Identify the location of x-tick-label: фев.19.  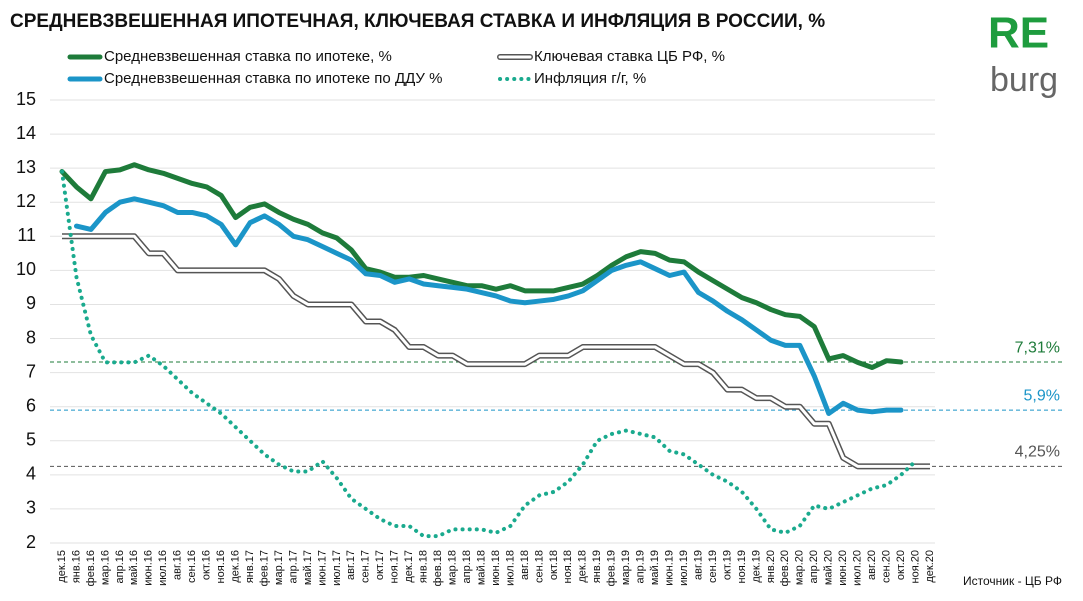
(612, 568).